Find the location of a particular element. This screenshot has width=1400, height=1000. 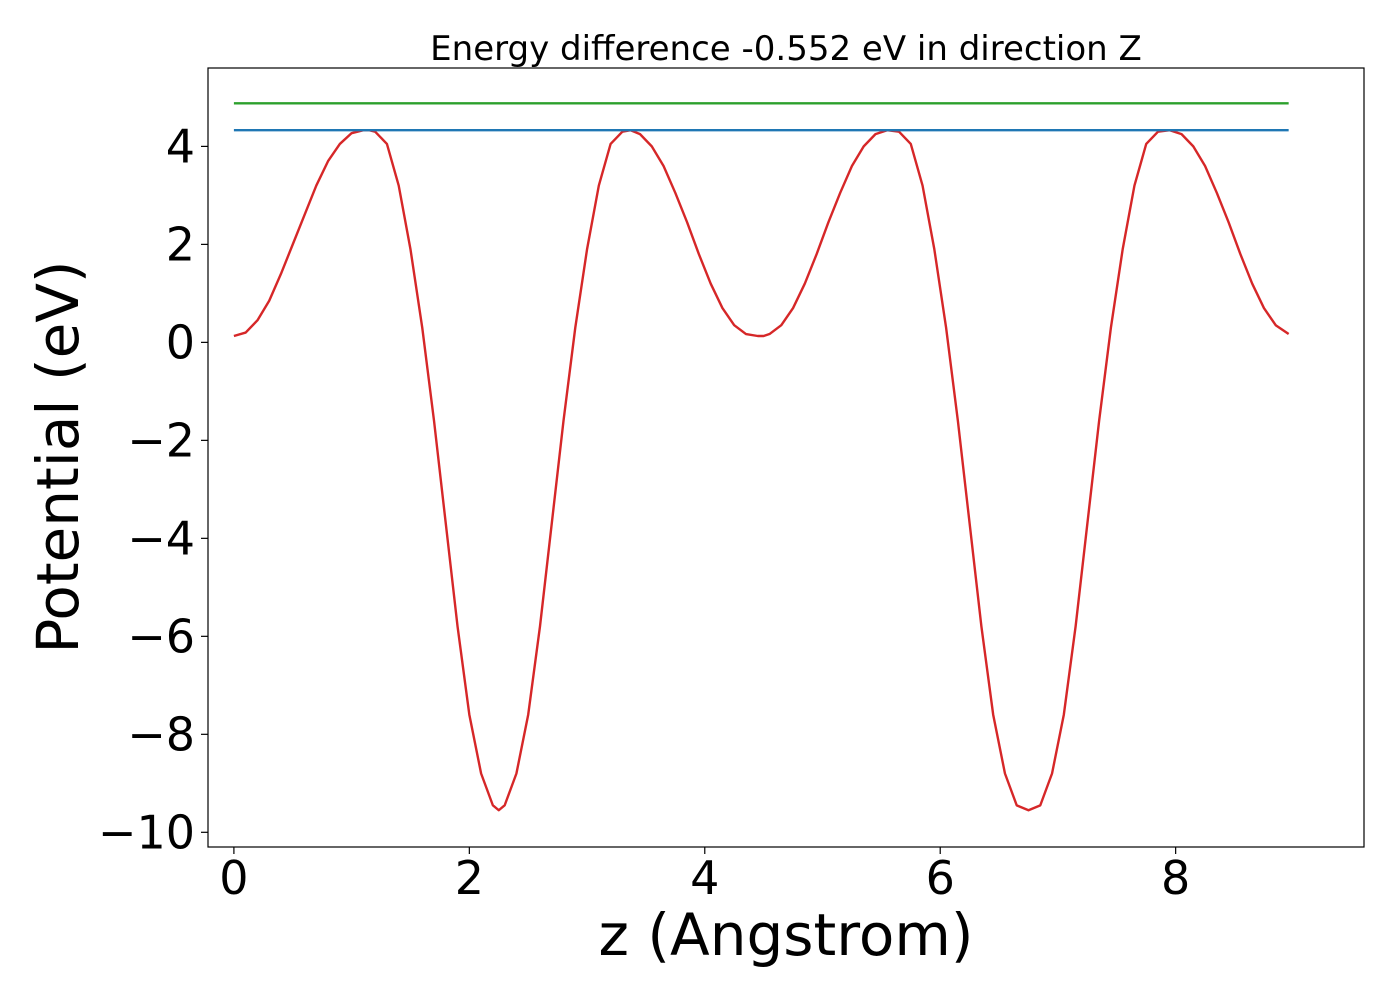

y-axis-ticks: 4 2 0 −2 −4 −6 −8 −10 is located at coordinates (153, 489).